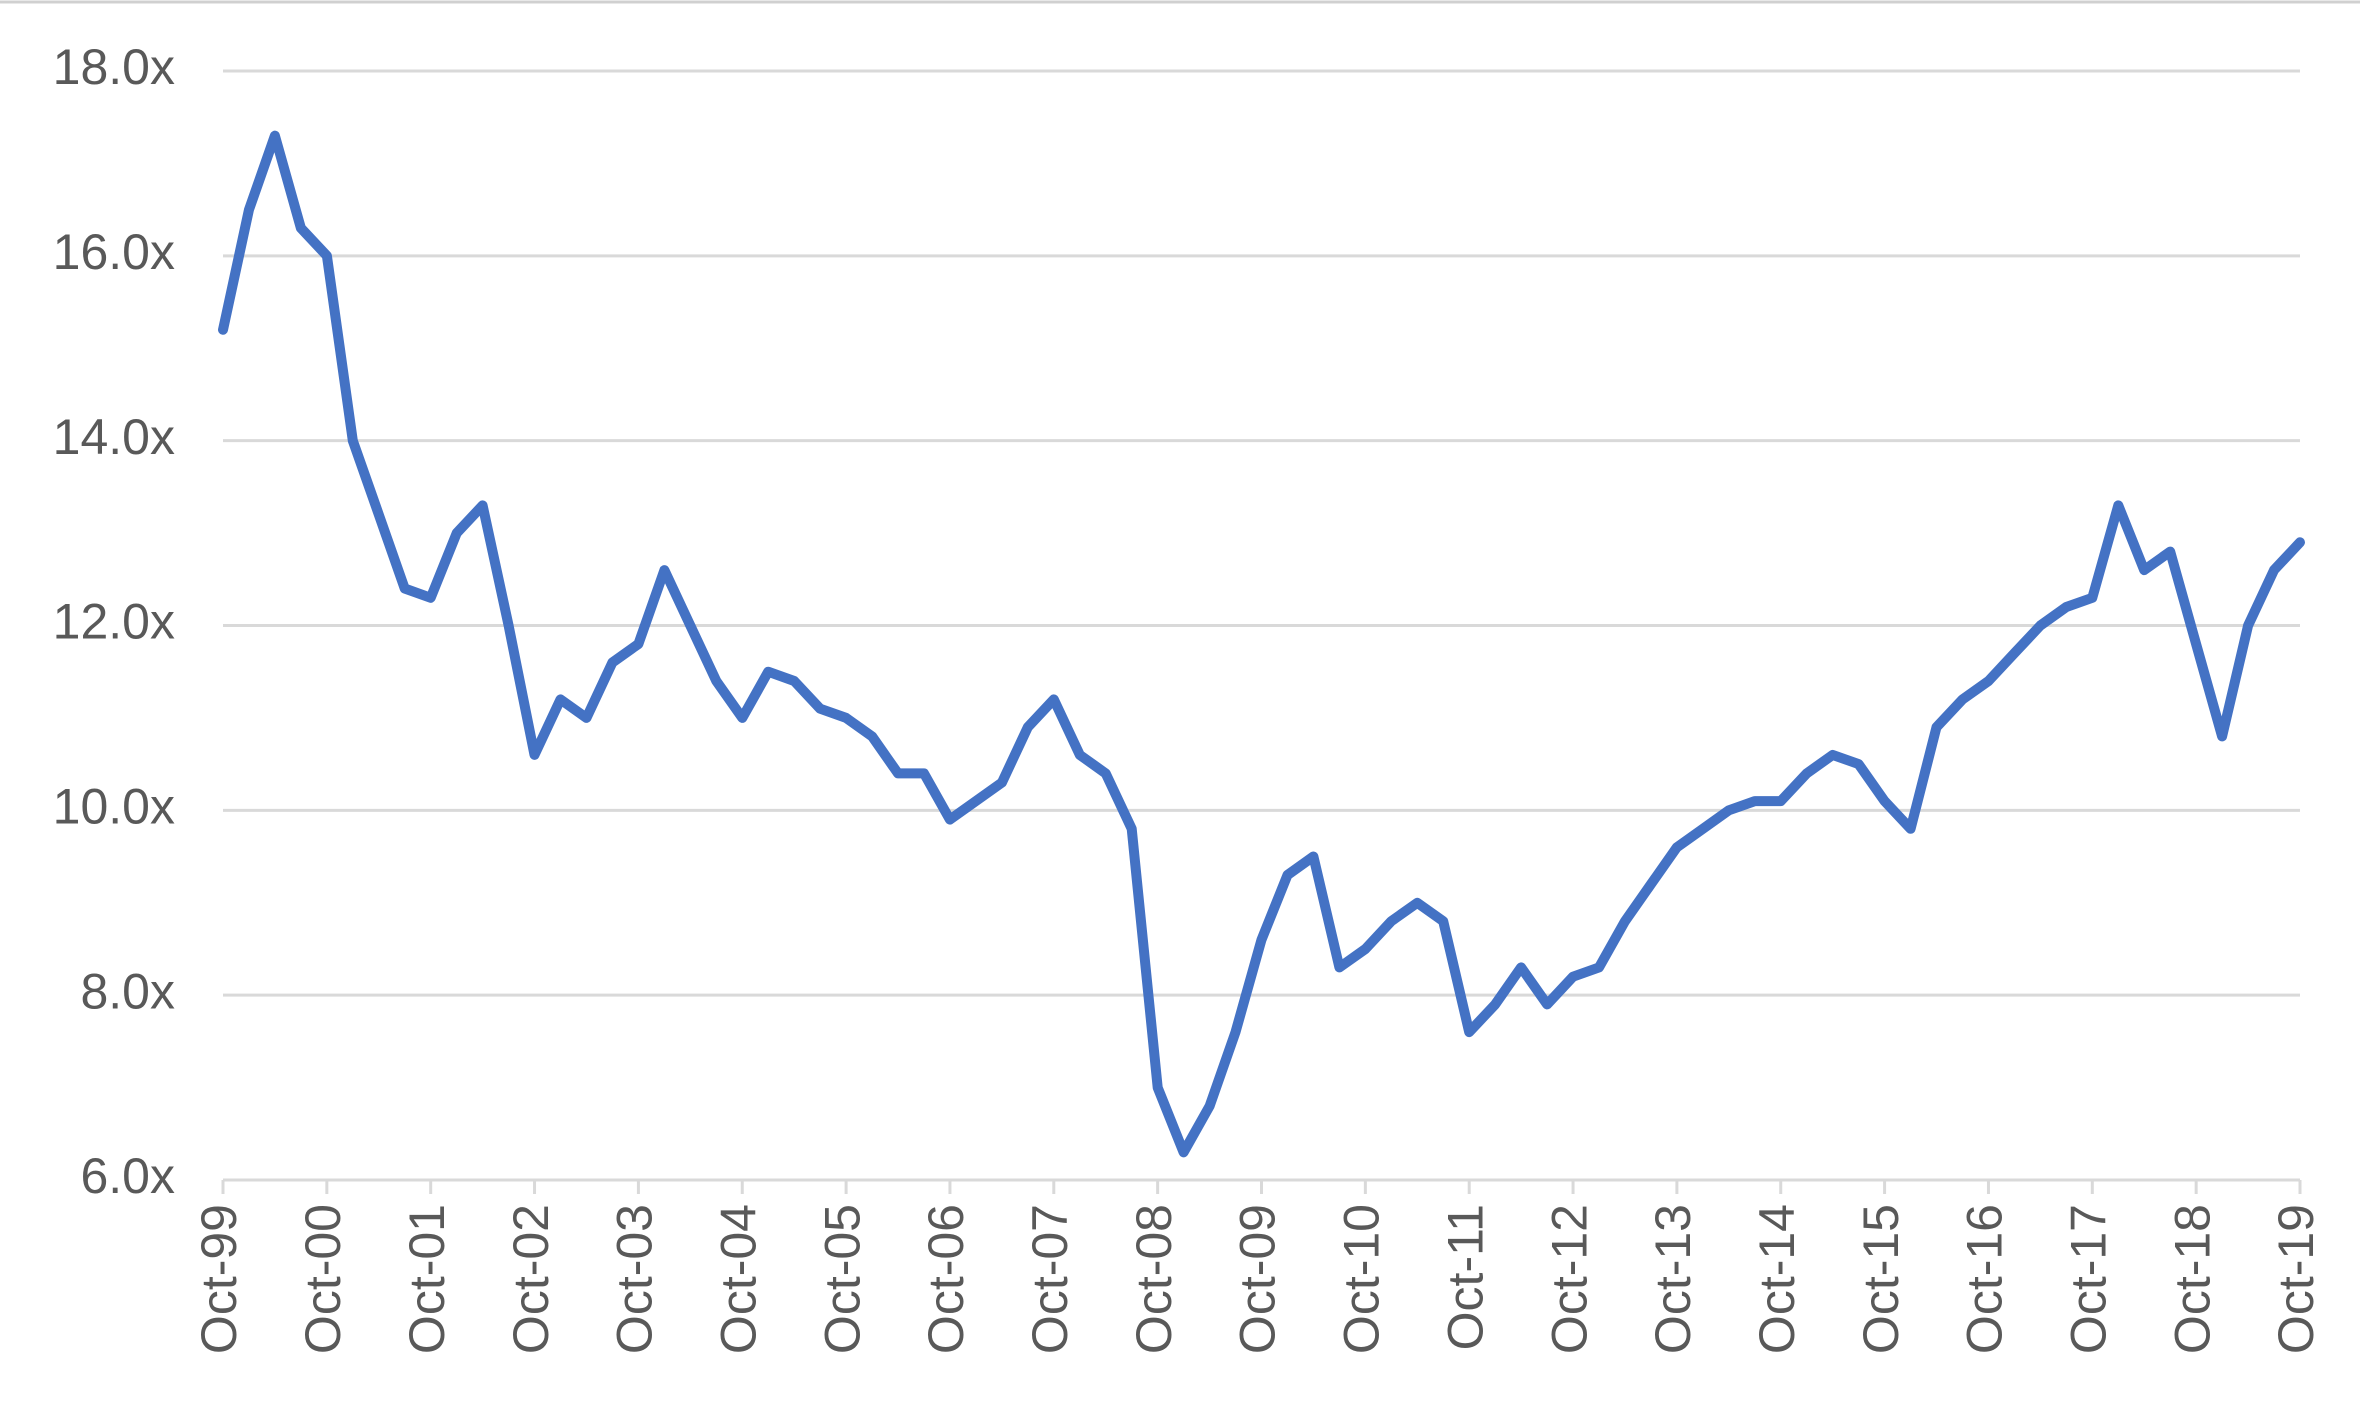  What do you see at coordinates (114, 67) in the screenshot?
I see `y-tick-label: 18.0x` at bounding box center [114, 67].